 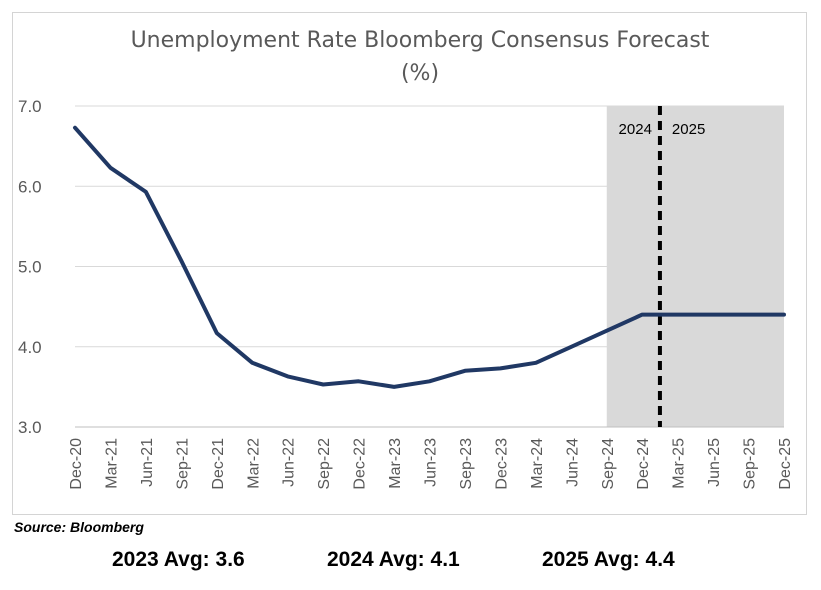 What do you see at coordinates (289, 462) in the screenshot?
I see `x-tick-label: Jun-22` at bounding box center [289, 462].